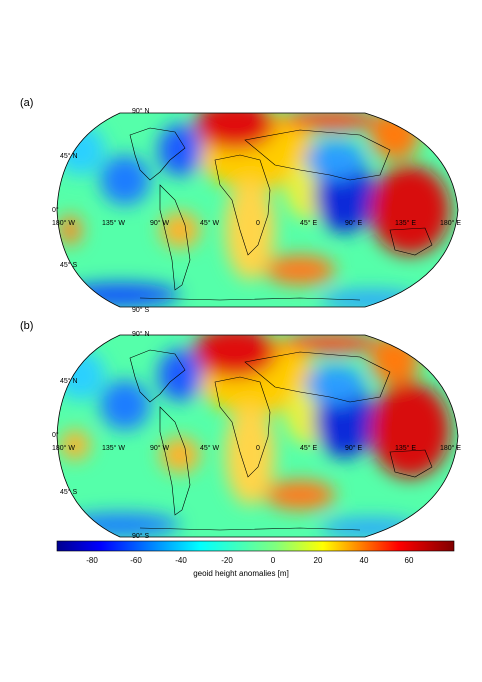  What do you see at coordinates (69, 381) in the screenshot?
I see `lat-label-b-45n: 45° N` at bounding box center [69, 381].